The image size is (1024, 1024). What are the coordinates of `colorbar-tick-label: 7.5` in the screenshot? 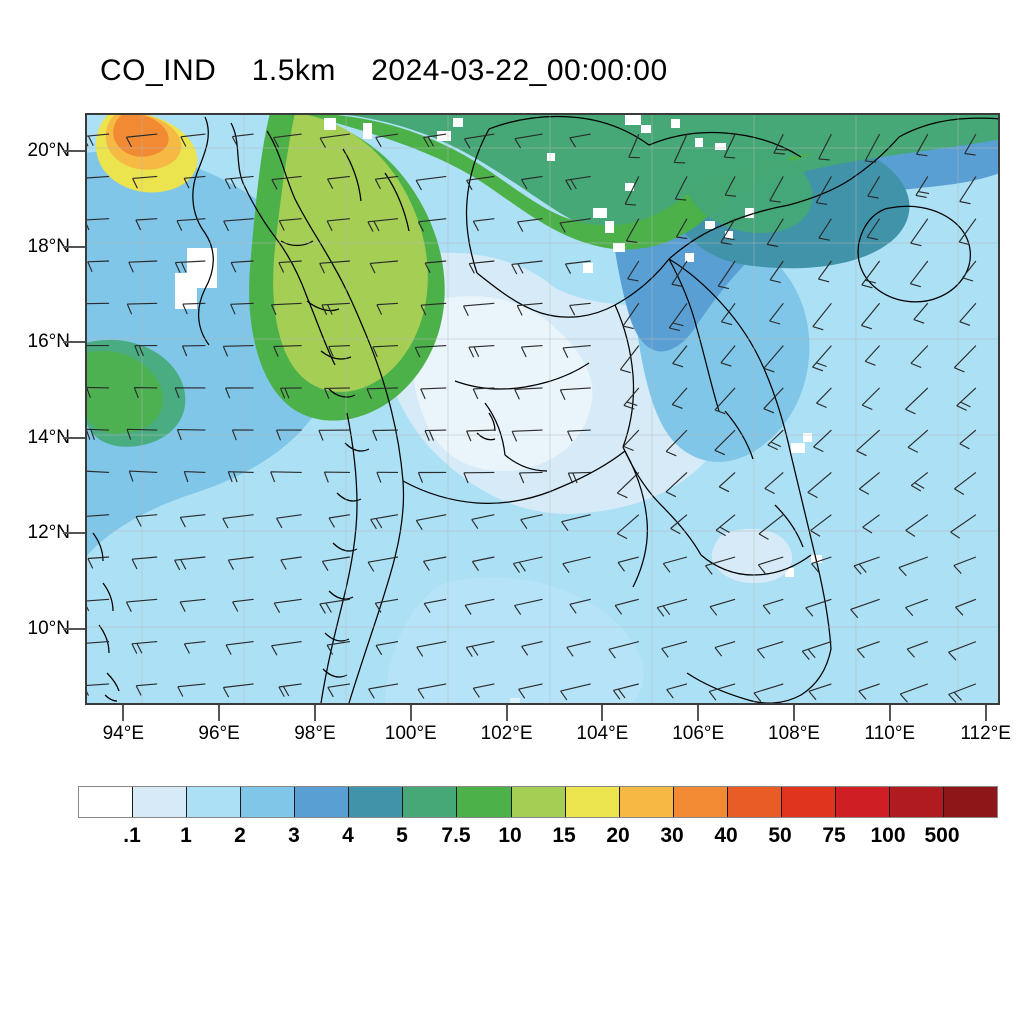 It's located at (456, 835).